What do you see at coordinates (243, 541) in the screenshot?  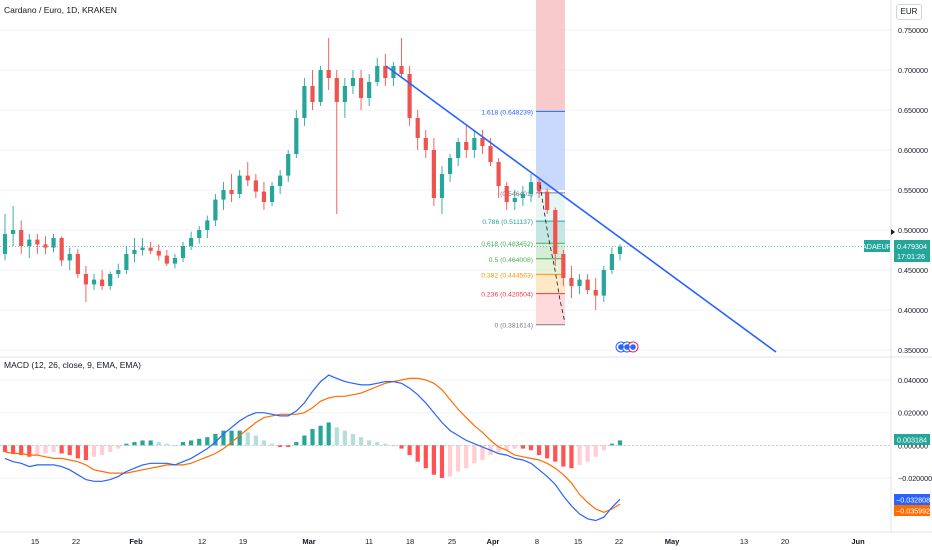 I see `time-tick-label: 19` at bounding box center [243, 541].